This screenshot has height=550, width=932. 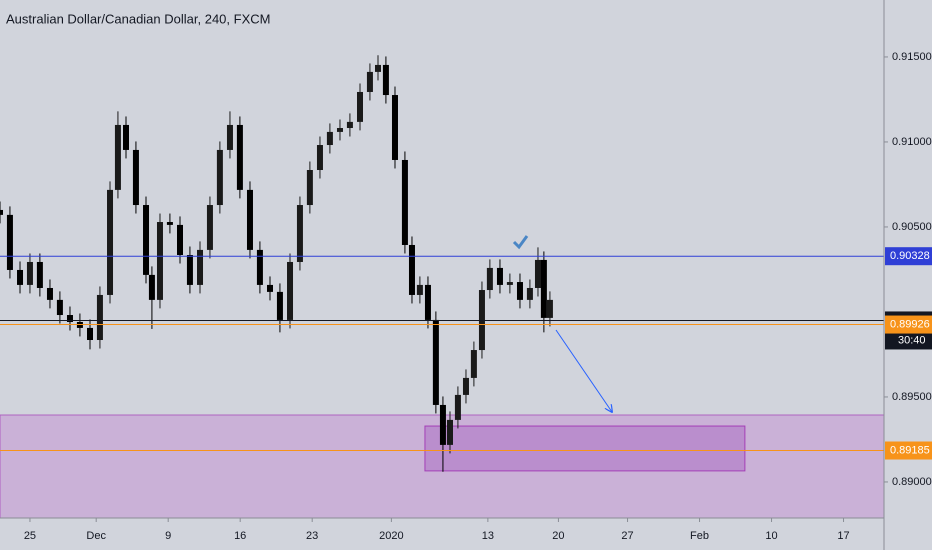 I want to click on y-tick-label: 0.89000, so click(x=912, y=482).